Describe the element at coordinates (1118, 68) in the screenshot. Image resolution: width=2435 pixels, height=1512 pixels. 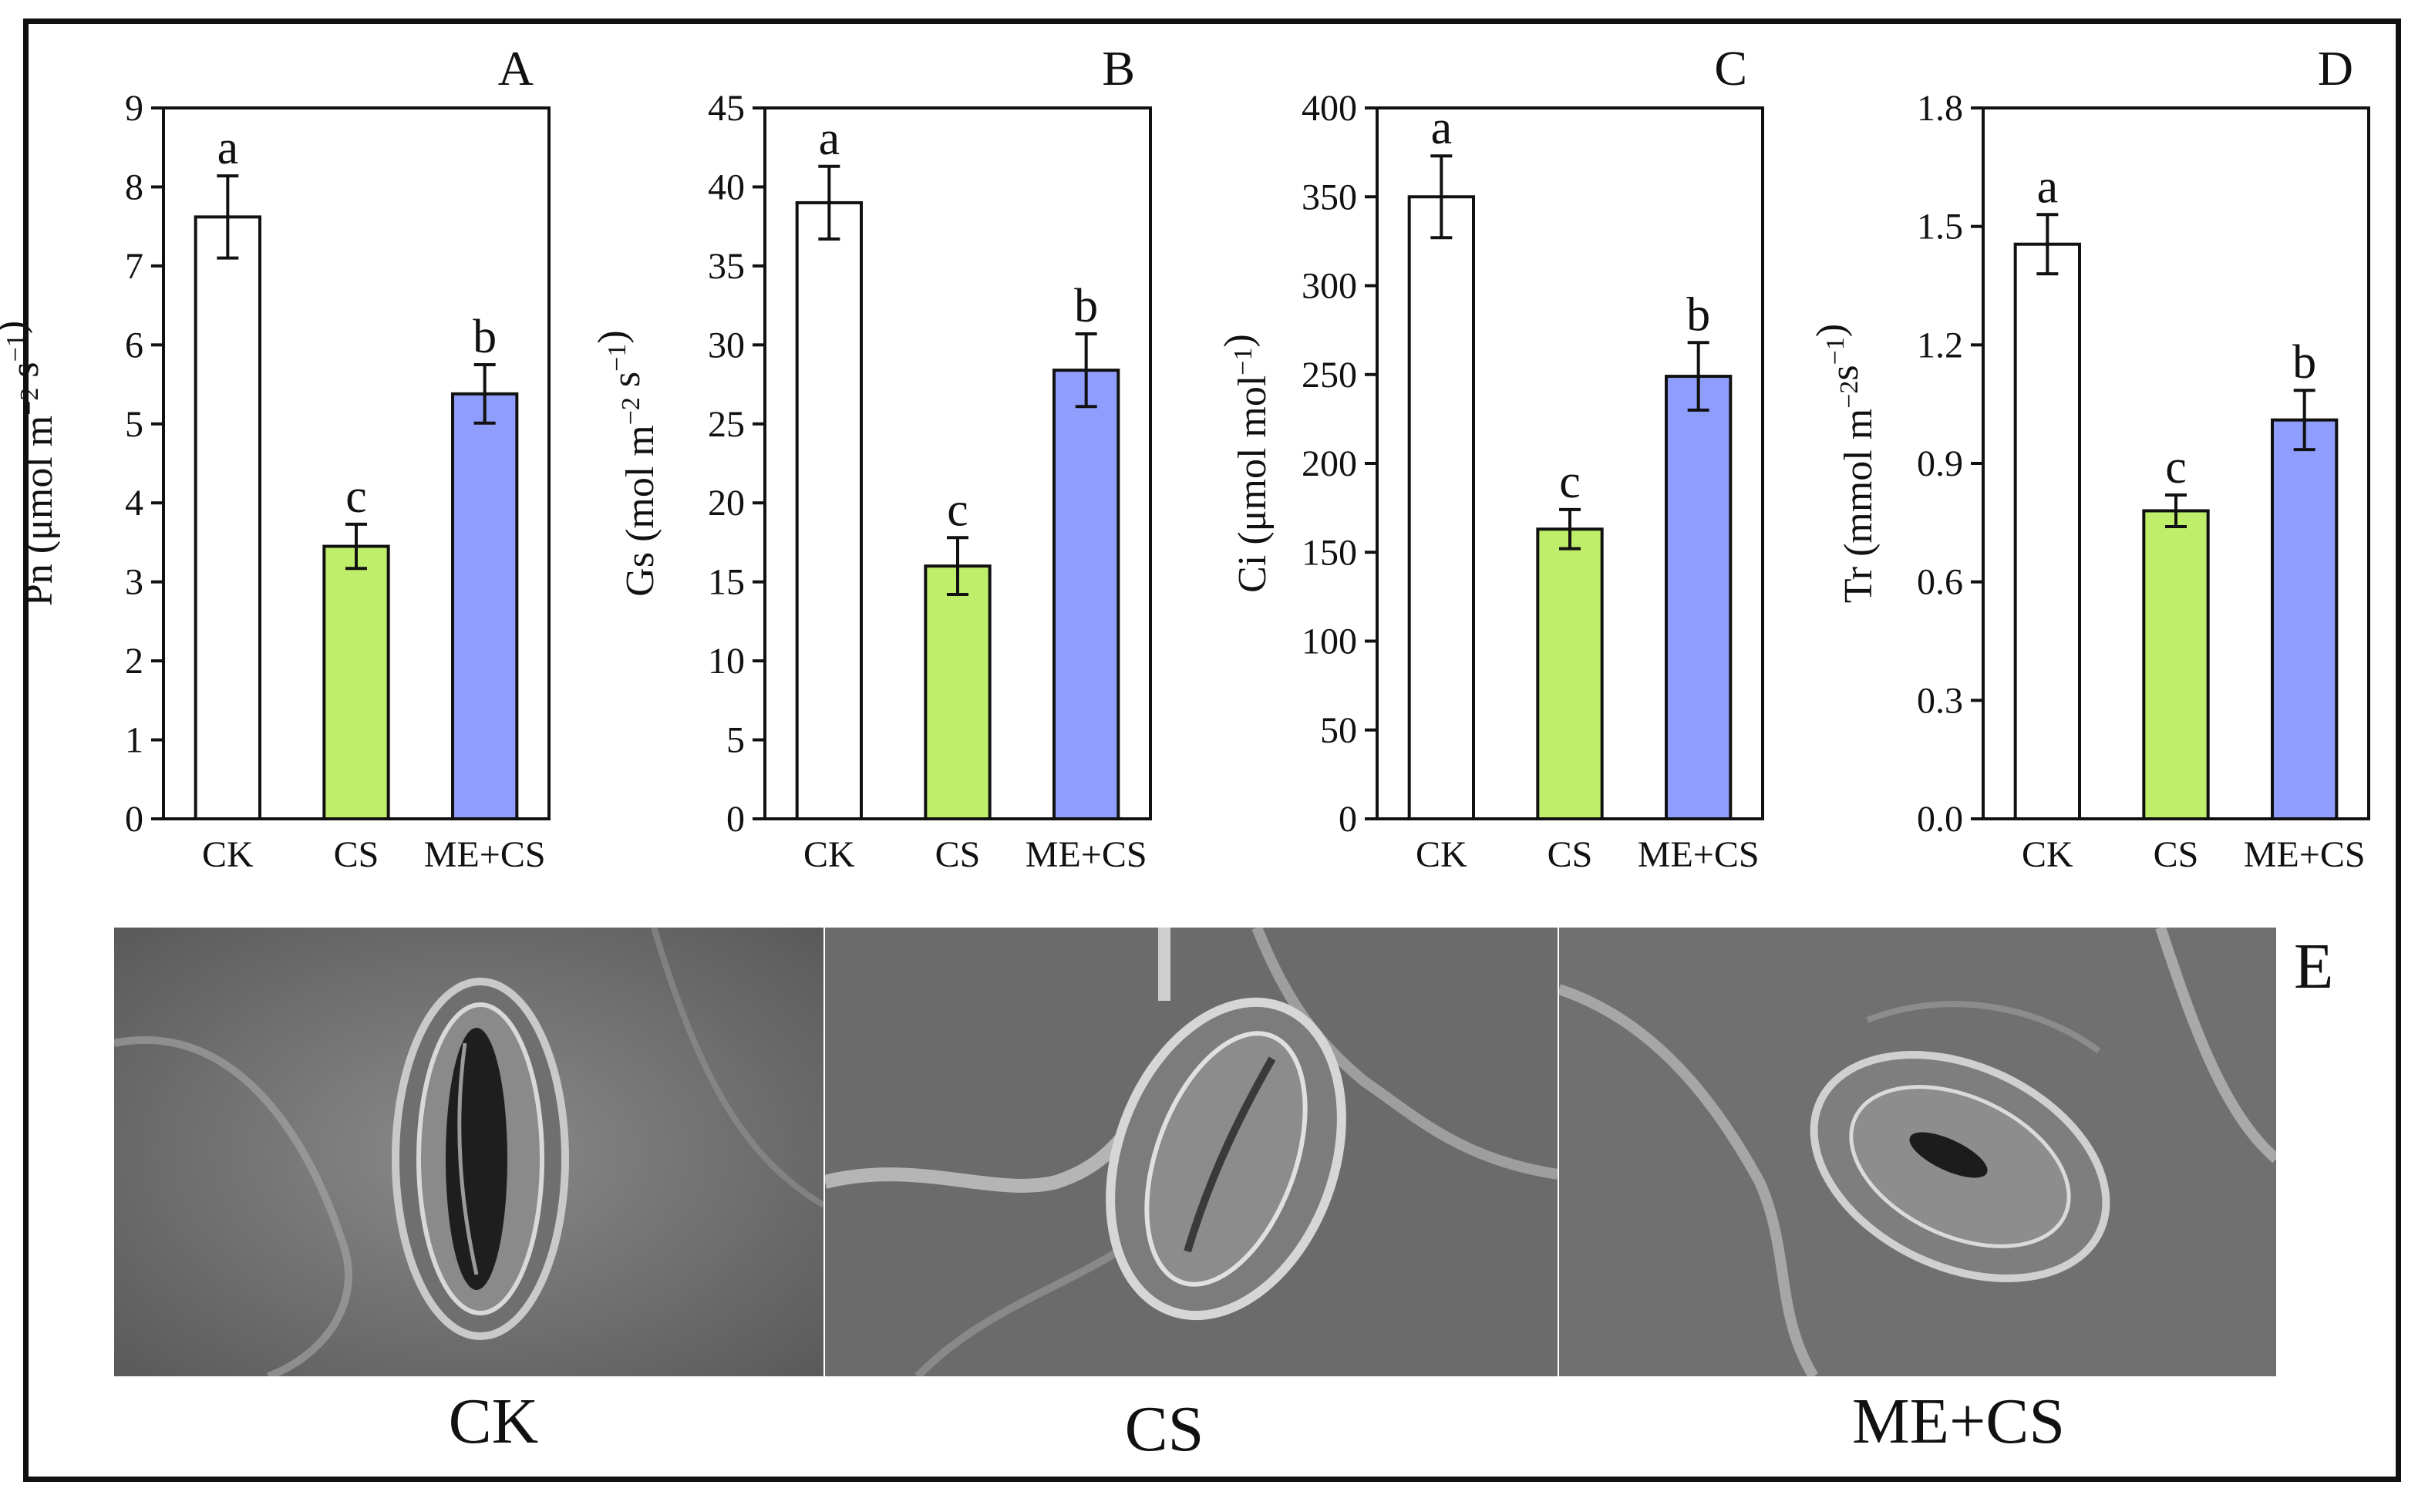
I see `panel-letter-b: B` at that location.